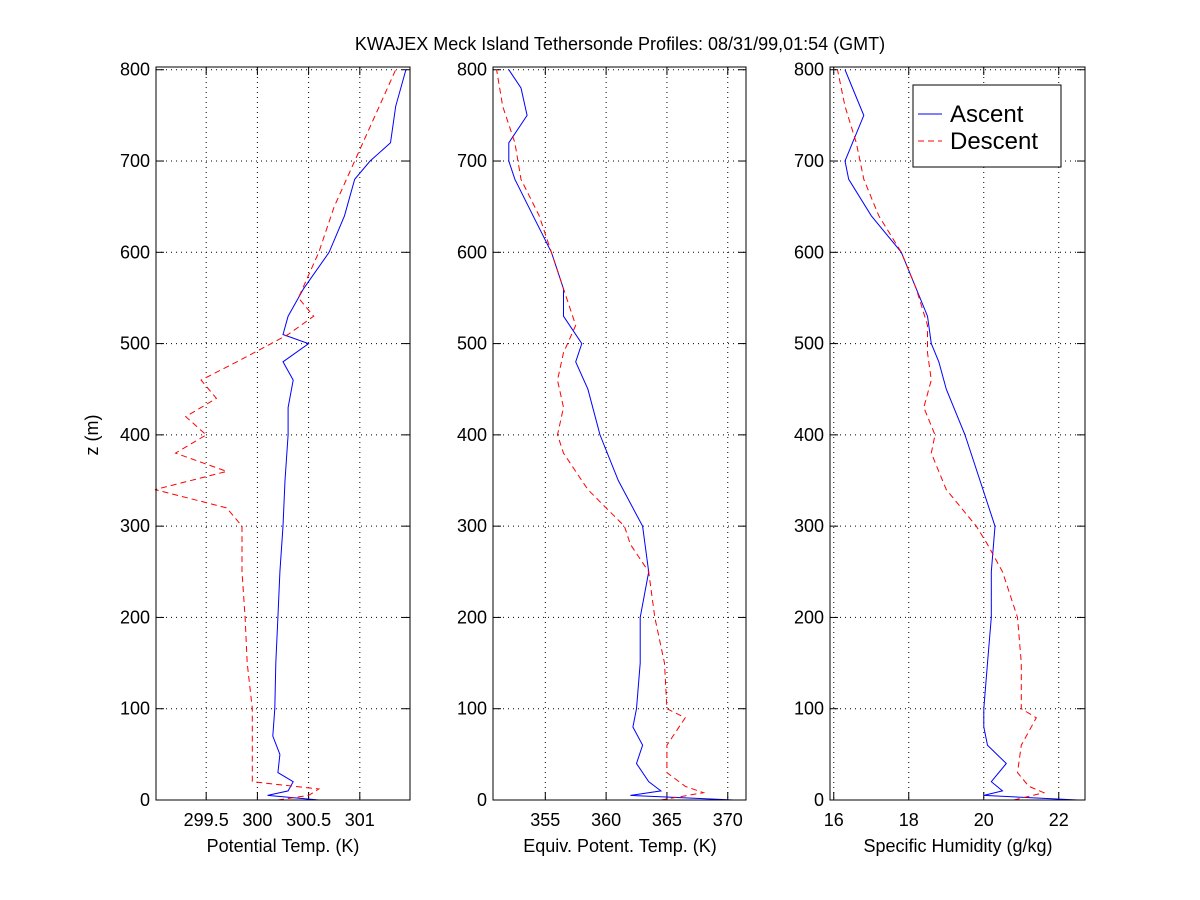 Image resolution: width=1200 pixels, height=900 pixels. I want to click on series-descent-equiv-potent-temp, so click(601, 435).